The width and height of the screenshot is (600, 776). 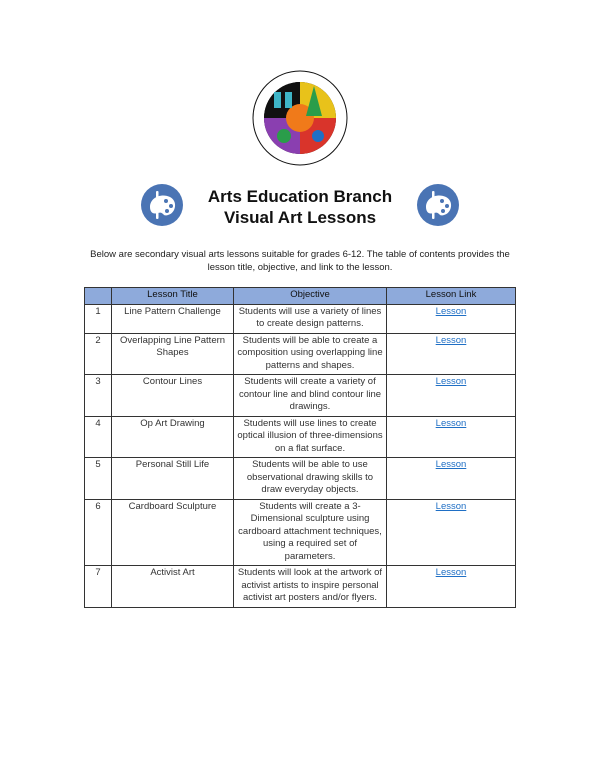 What do you see at coordinates (300, 217) in the screenshot?
I see `title-line-2: Visual Art Lessons` at bounding box center [300, 217].